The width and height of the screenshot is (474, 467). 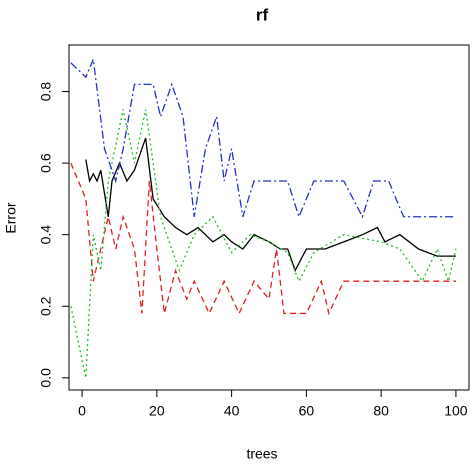 What do you see at coordinates (46, 163) in the screenshot?
I see `y-tick-label: 0.6` at bounding box center [46, 163].